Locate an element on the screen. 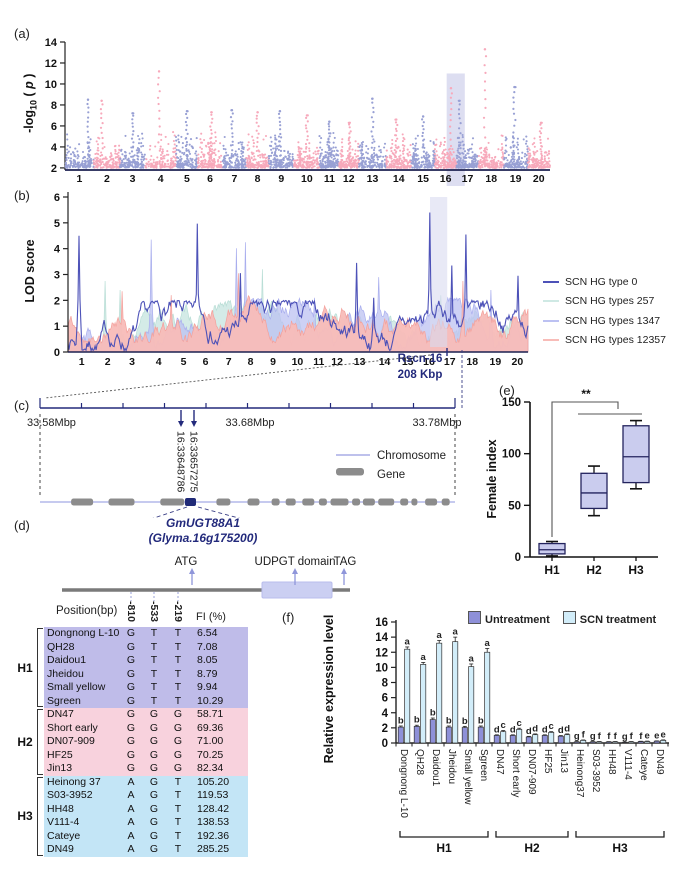  cultivar-name: DN49 is located at coordinates (60, 849).